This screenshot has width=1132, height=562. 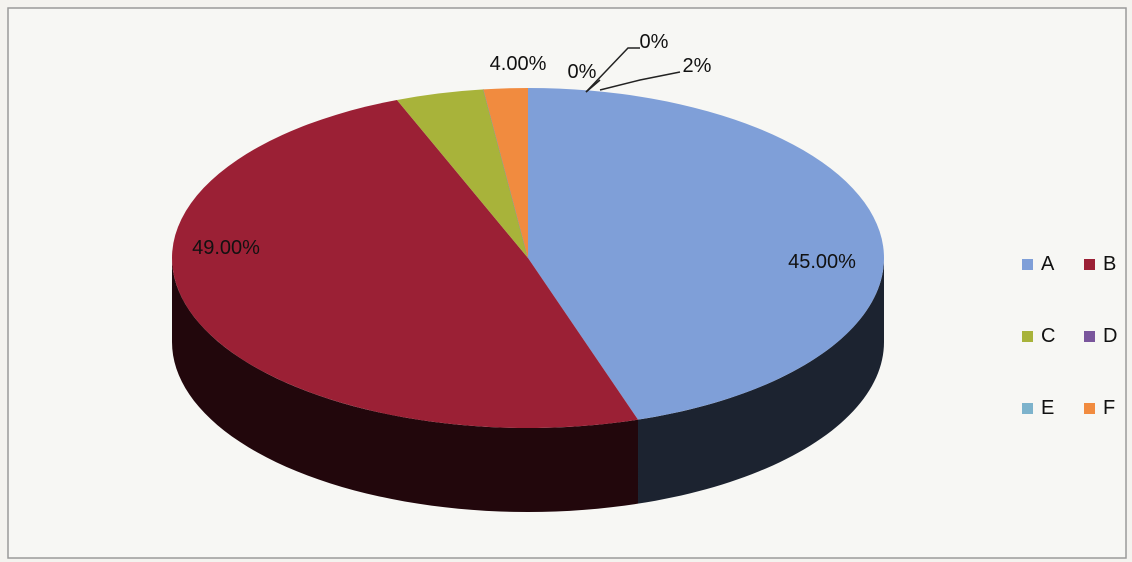 I want to click on slice-side-a, so click(x=761, y=381).